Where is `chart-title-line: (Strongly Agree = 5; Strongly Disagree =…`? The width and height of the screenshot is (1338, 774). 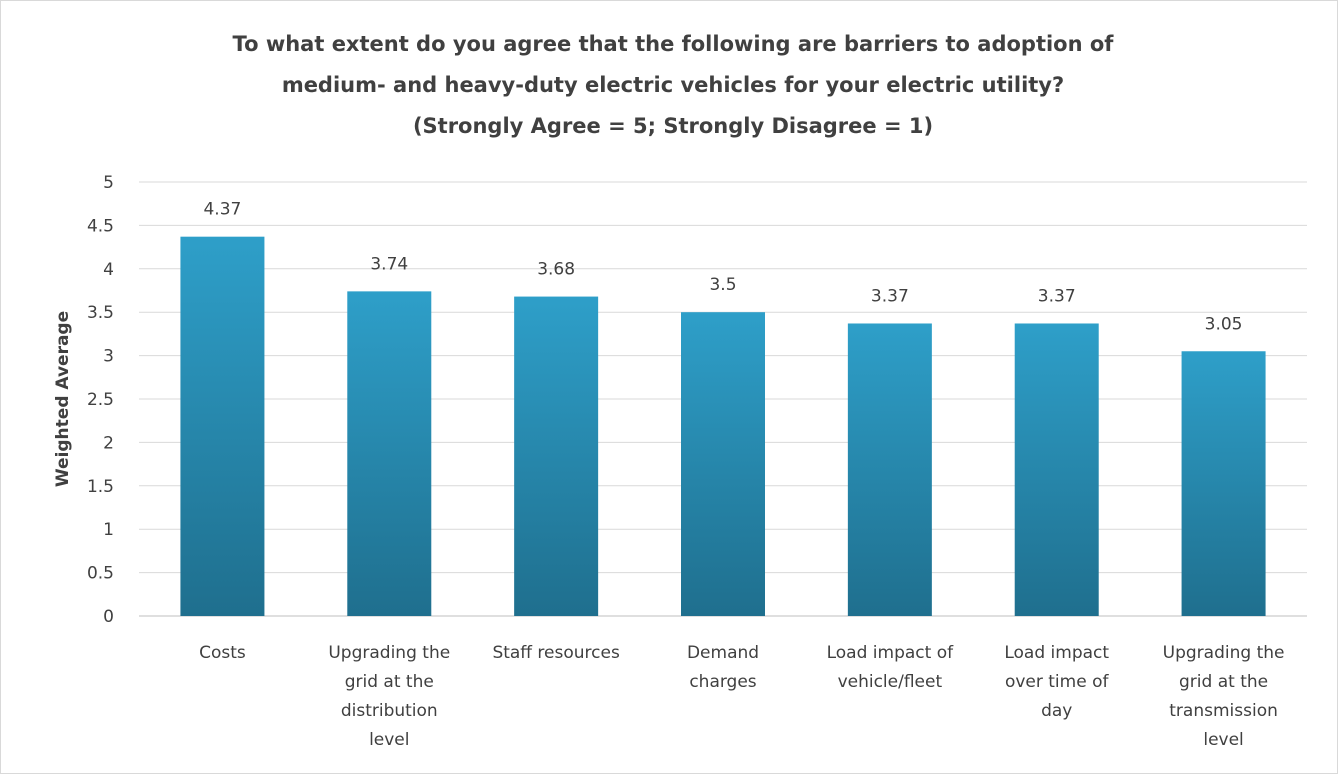 chart-title-line: (Strongly Agree = 5; Strongly Disagree =… is located at coordinates (673, 126).